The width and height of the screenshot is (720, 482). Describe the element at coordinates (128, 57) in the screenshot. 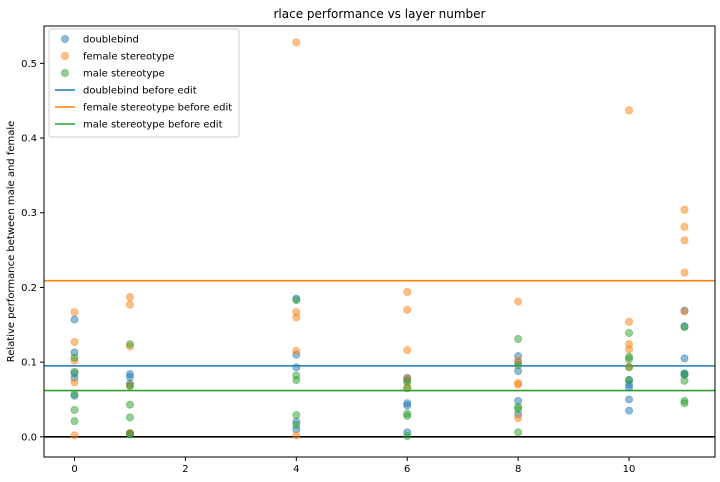

I see `legend-label: female stereotype` at that location.